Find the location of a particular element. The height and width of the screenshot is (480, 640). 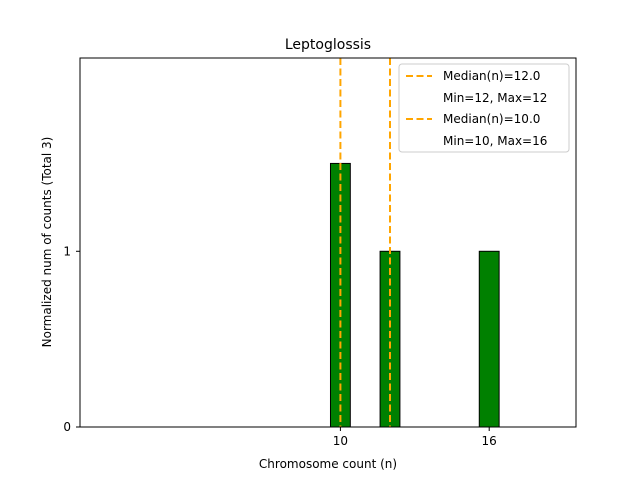

chart-title: Leptoglossis is located at coordinates (328, 45).